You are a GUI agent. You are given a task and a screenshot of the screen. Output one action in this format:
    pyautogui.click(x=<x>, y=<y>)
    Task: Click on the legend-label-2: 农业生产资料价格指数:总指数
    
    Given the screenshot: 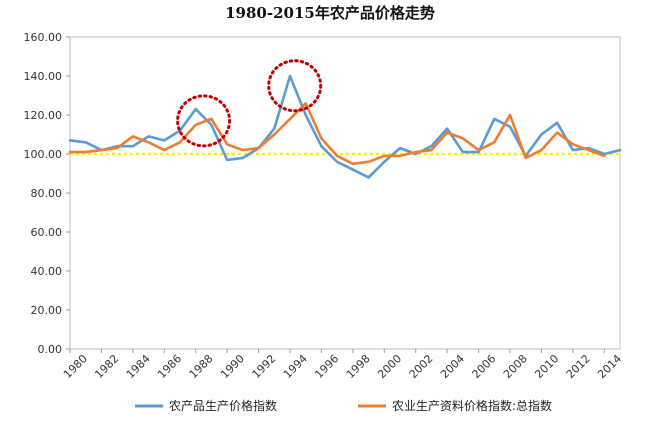 What is the action you would take?
    pyautogui.click(x=472, y=405)
    